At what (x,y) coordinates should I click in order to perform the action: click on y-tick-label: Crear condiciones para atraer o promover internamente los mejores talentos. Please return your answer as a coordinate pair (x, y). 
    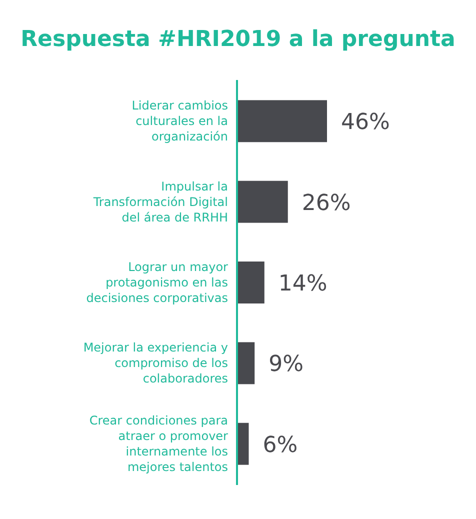
    Looking at the image, I should click on (158, 444).